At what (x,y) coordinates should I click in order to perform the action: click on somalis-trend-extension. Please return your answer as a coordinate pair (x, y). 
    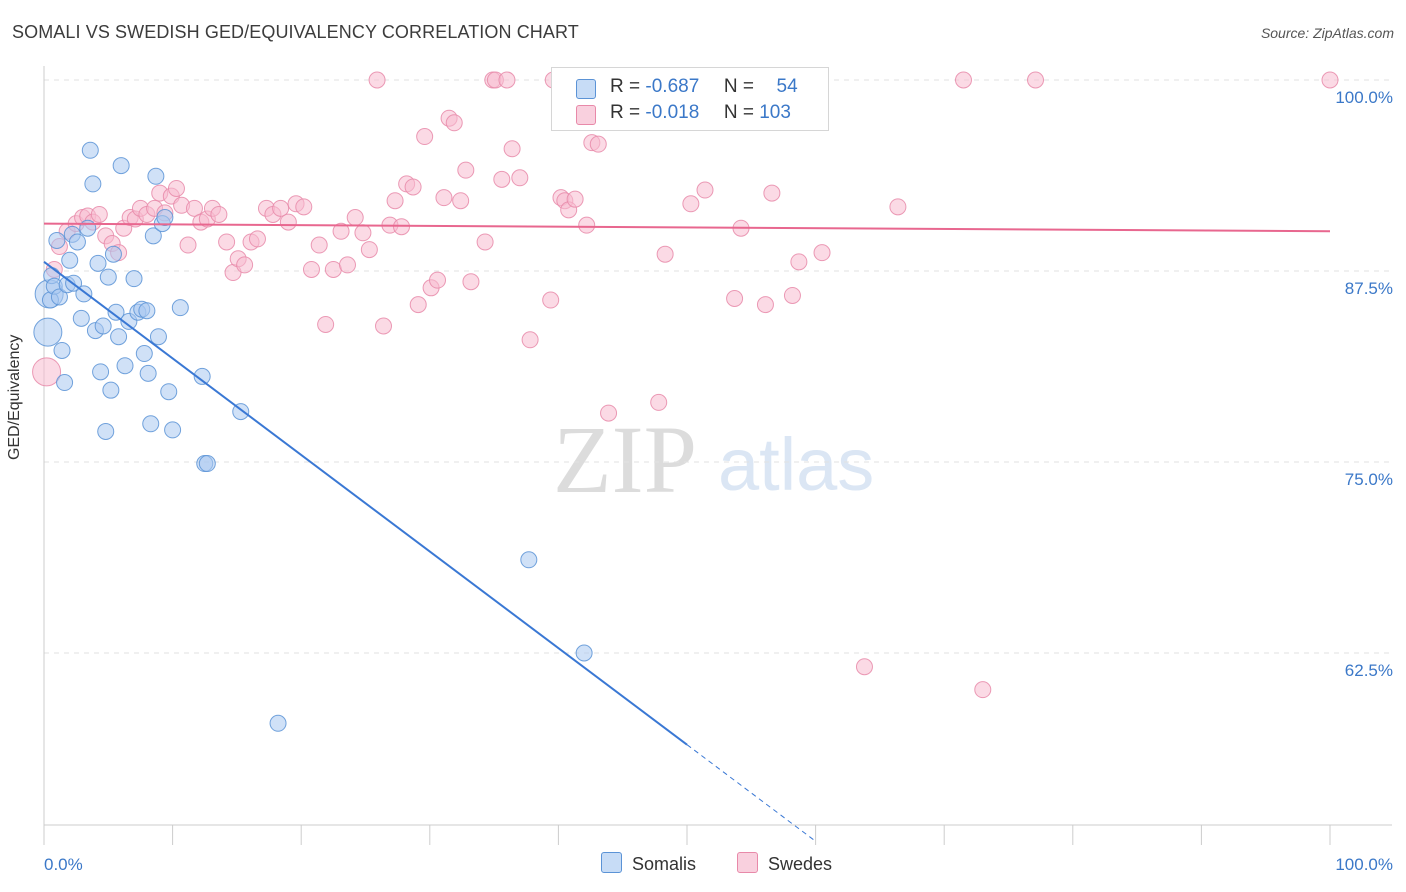
    Looking at the image, I should click on (751, 793).